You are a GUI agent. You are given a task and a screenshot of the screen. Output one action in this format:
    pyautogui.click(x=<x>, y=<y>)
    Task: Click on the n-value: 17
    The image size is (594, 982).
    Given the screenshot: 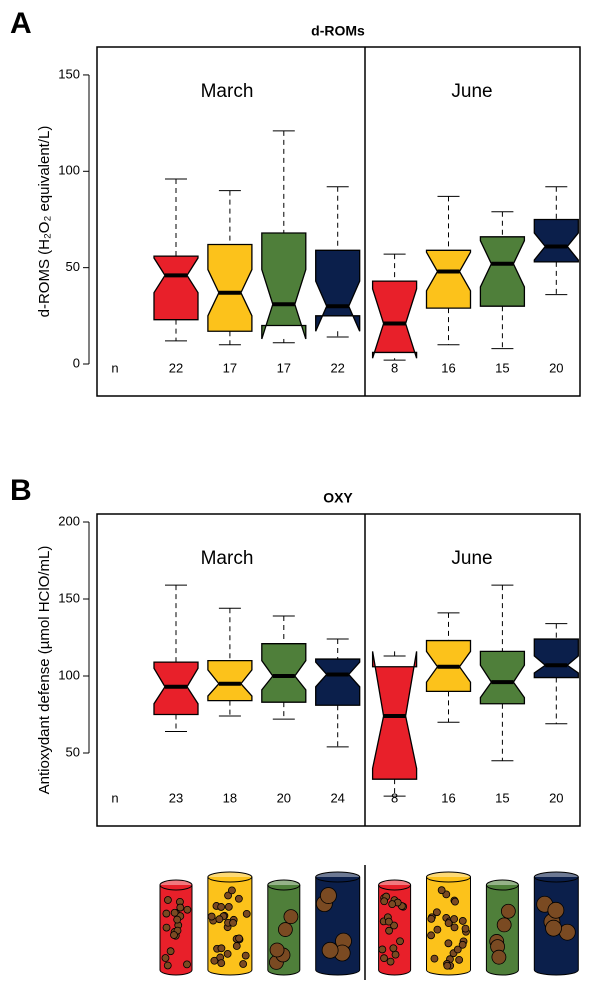 What is the action you would take?
    pyautogui.click(x=230, y=367)
    